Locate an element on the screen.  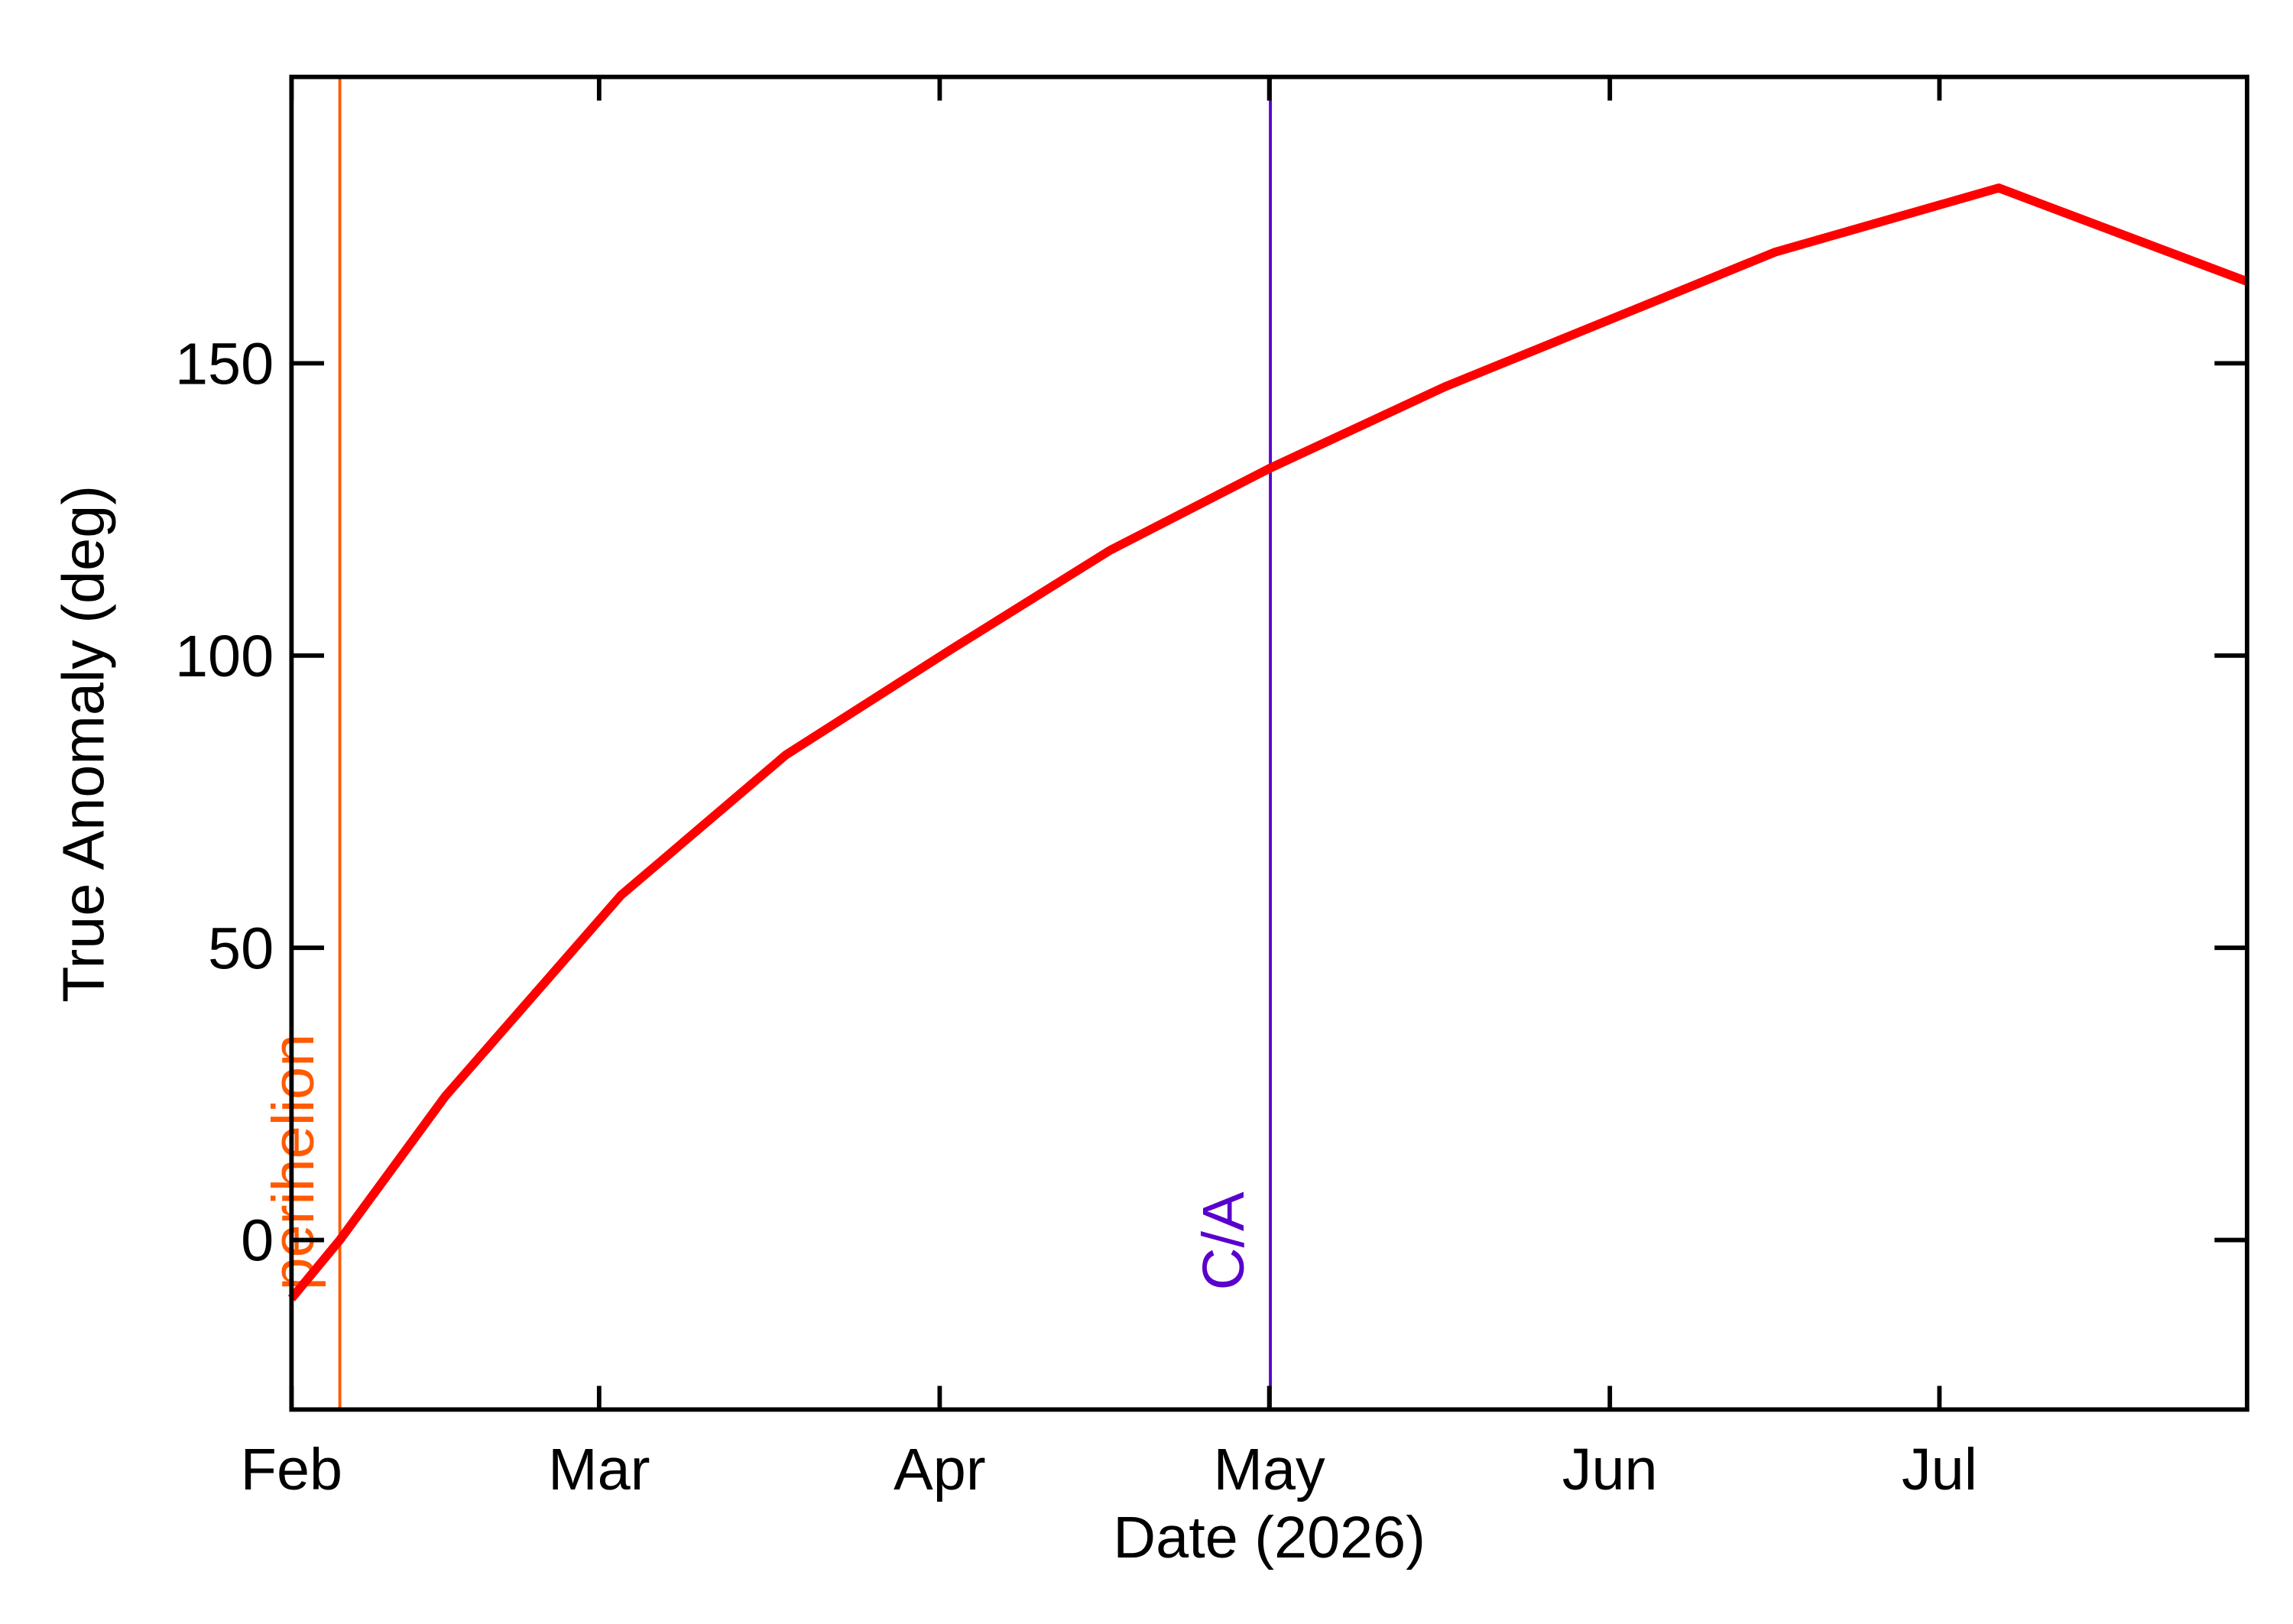
x-tick-label: Apr is located at coordinates (939, 1469).